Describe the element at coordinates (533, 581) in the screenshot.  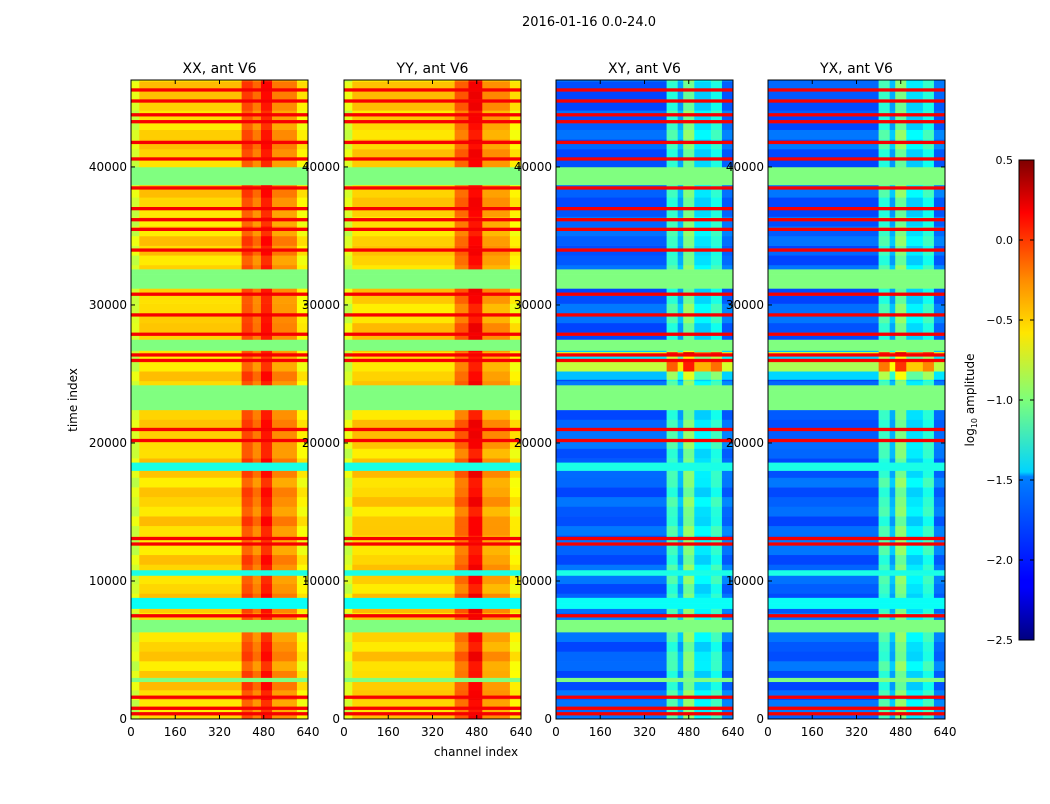
I see `y-tick-label: 10000` at that location.